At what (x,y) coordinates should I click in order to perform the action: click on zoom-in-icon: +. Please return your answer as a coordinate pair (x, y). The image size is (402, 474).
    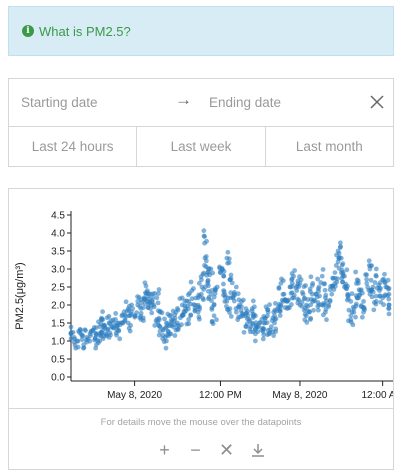
    Looking at the image, I should click on (164, 449).